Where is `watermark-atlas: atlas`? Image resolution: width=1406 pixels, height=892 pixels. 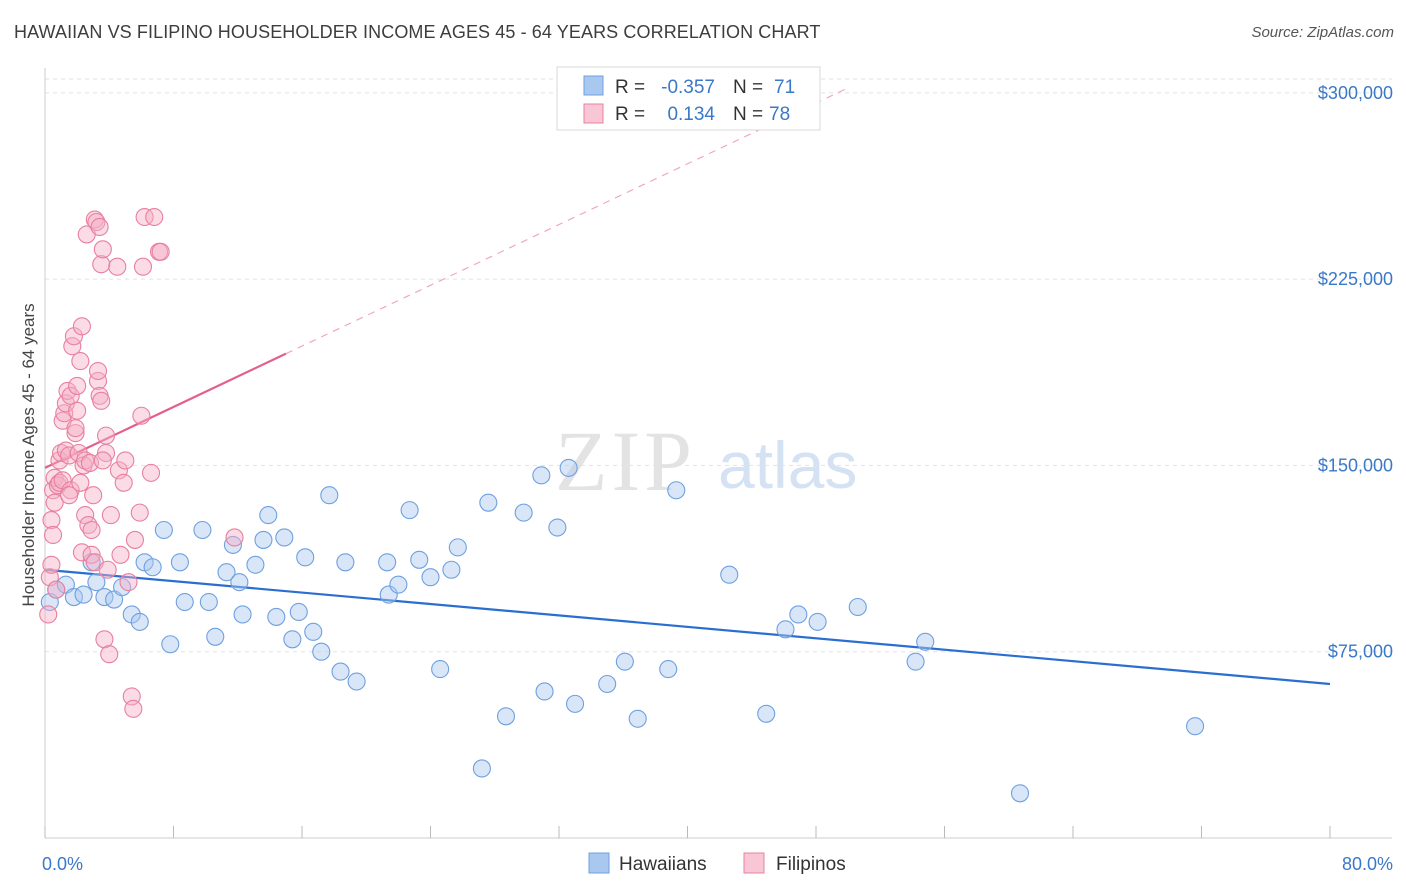
watermark-atlas: atlas is located at coordinates (787, 465).